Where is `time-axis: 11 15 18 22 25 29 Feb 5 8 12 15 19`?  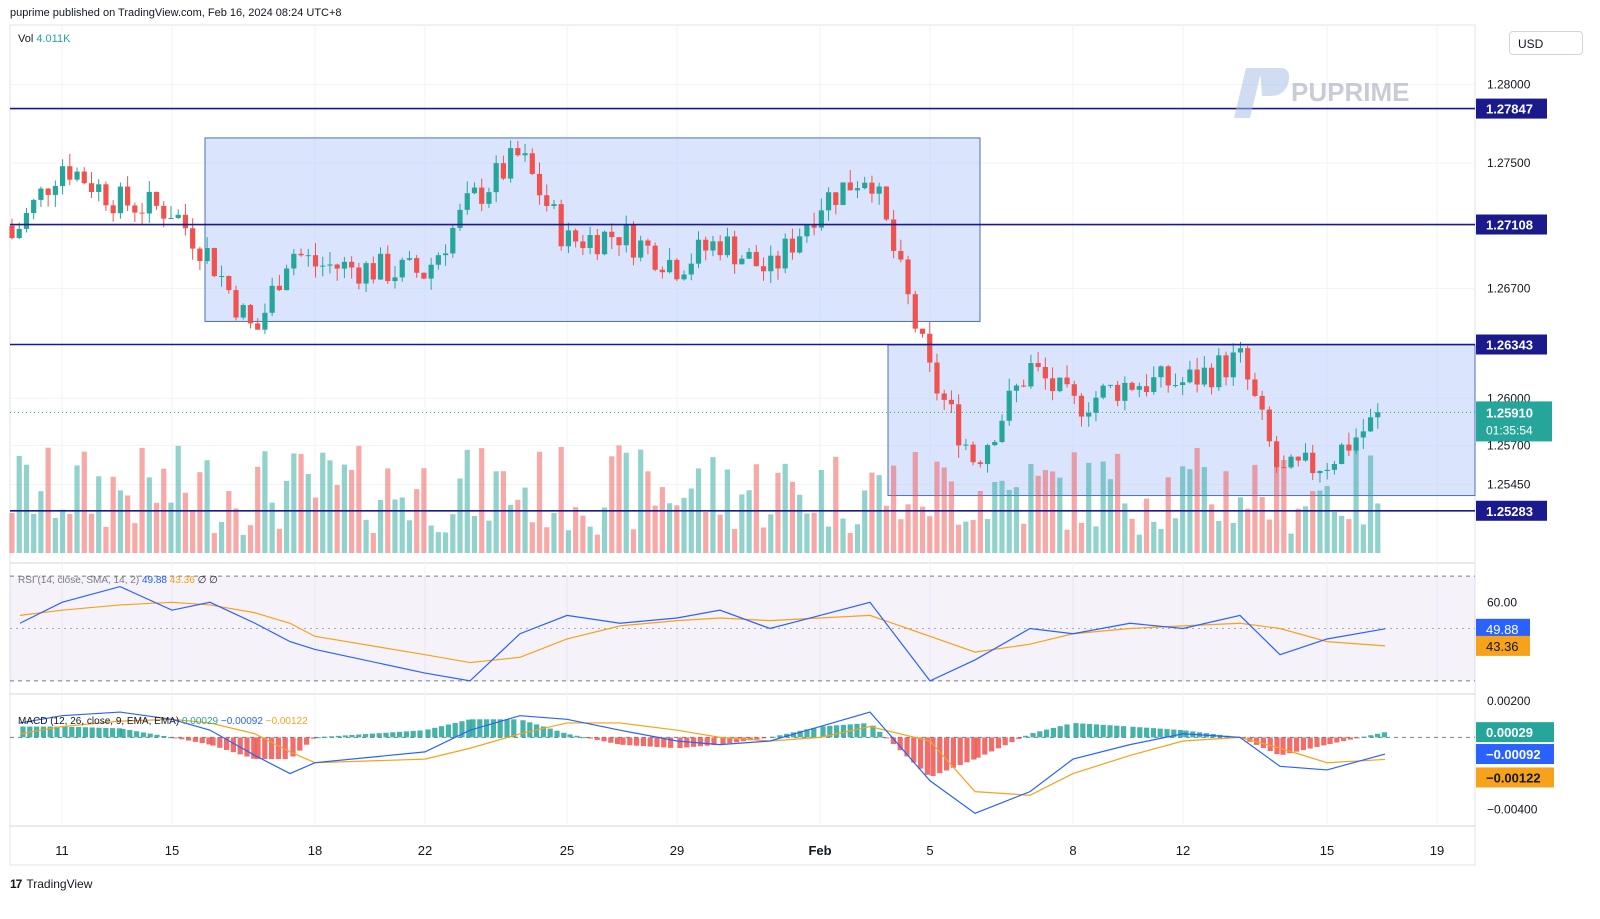
time-axis: 11 15 18 22 25 29 Feb 5 8 12 15 19 is located at coordinates (749, 850).